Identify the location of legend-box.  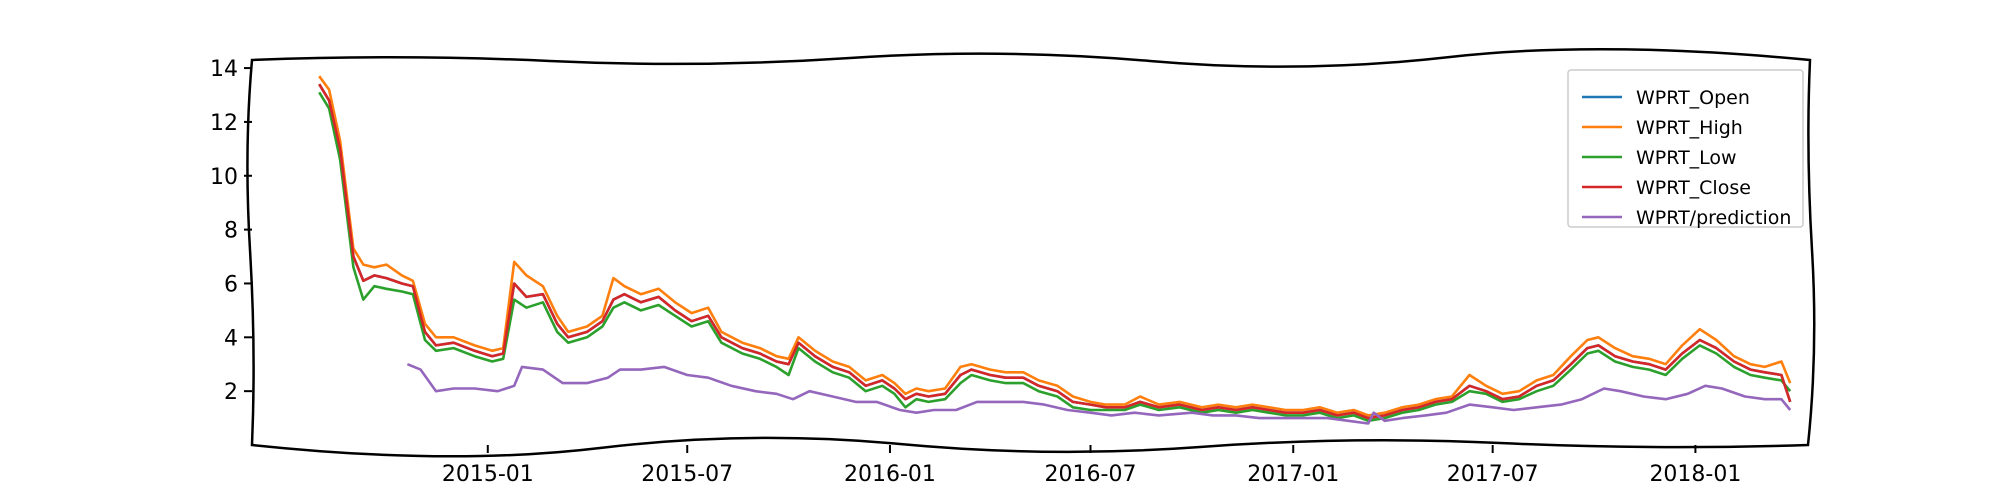
(1685, 148).